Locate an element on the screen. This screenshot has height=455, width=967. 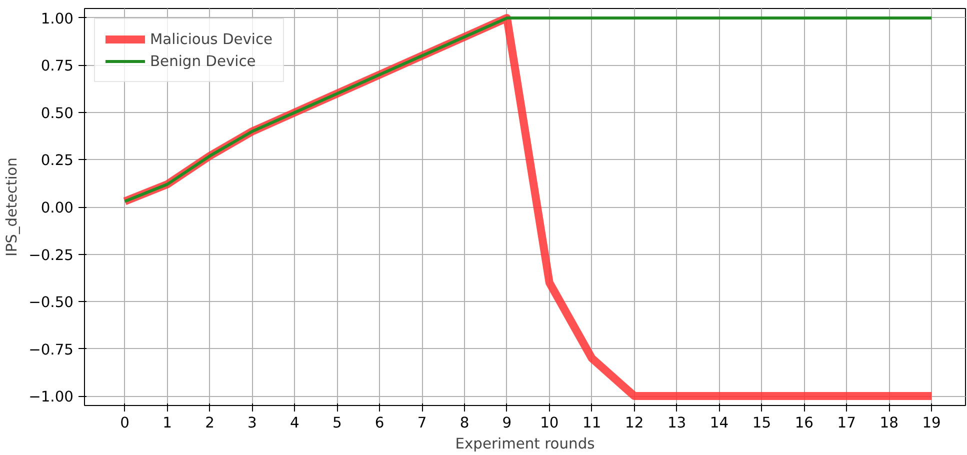
legend-label: Benign Device is located at coordinates (203, 61).